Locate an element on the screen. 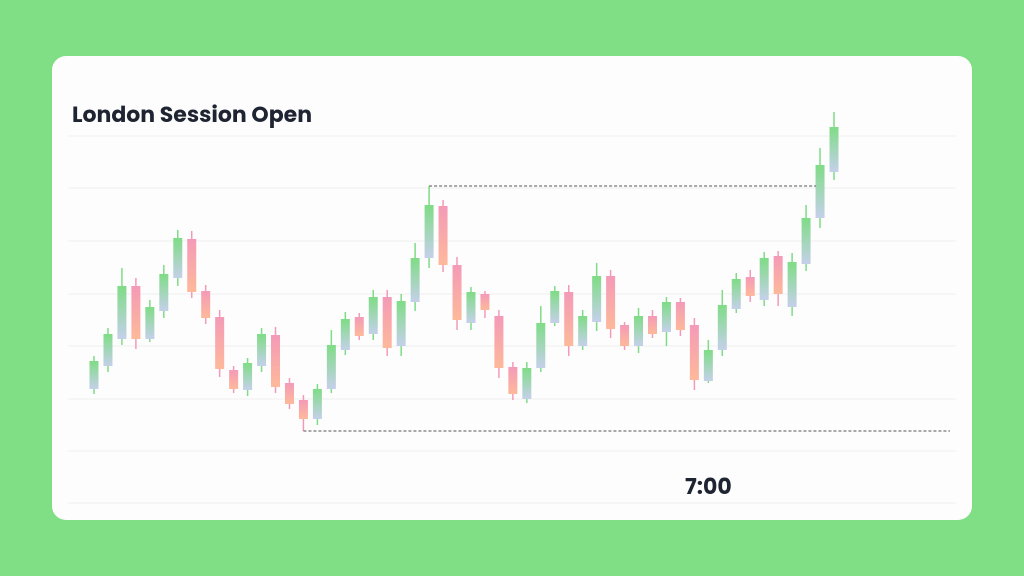 The width and height of the screenshot is (1024, 576). chart-title: London Session Open is located at coordinates (192, 114).